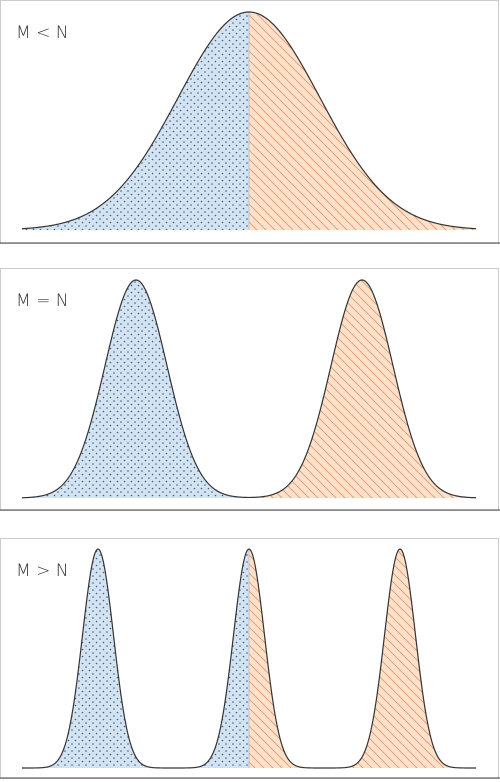 The width and height of the screenshot is (500, 782). Describe the element at coordinates (42, 301) in the screenshot. I see `panel-label: M = N` at that location.